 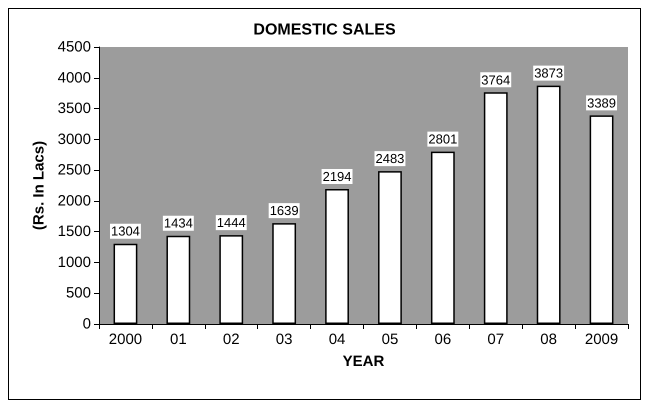 I want to click on data-label: 1639, so click(x=284, y=210).